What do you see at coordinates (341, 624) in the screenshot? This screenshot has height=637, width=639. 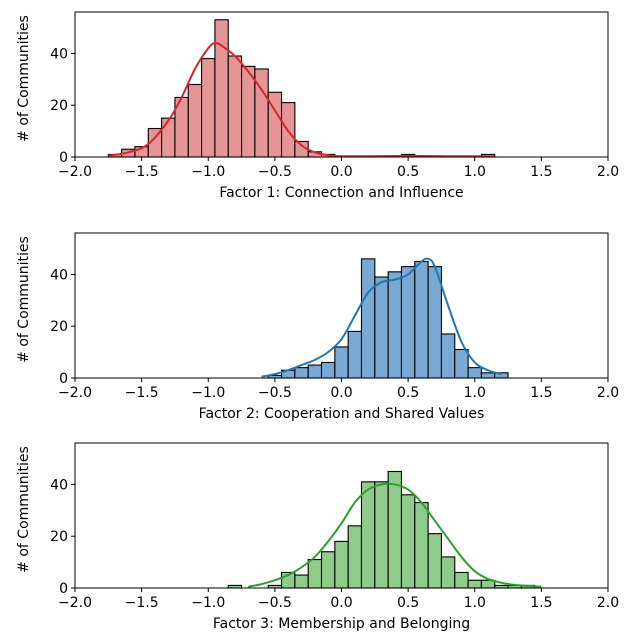 I see `x-axis-label: Factor 3: Membership and Belonging` at bounding box center [341, 624].